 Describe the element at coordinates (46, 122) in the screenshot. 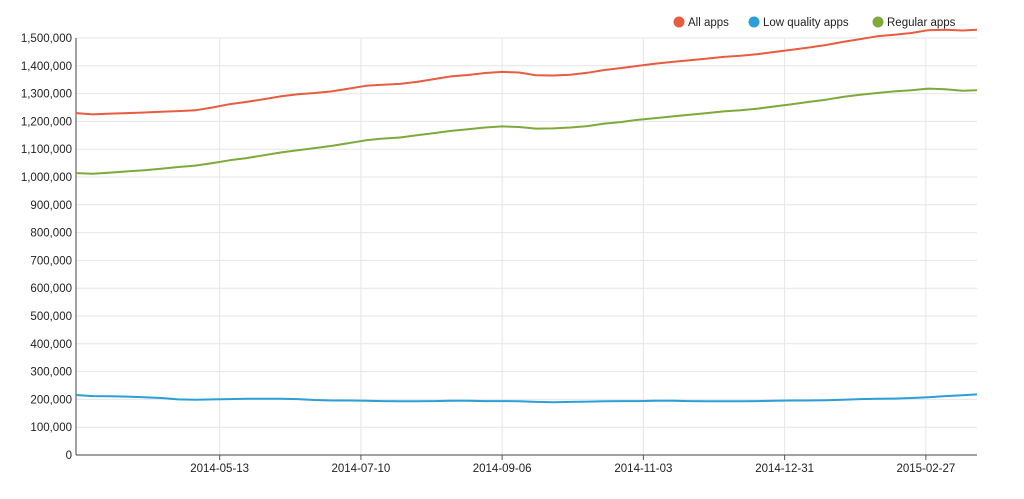

I see `y-tick-label: 1,200,000` at that location.